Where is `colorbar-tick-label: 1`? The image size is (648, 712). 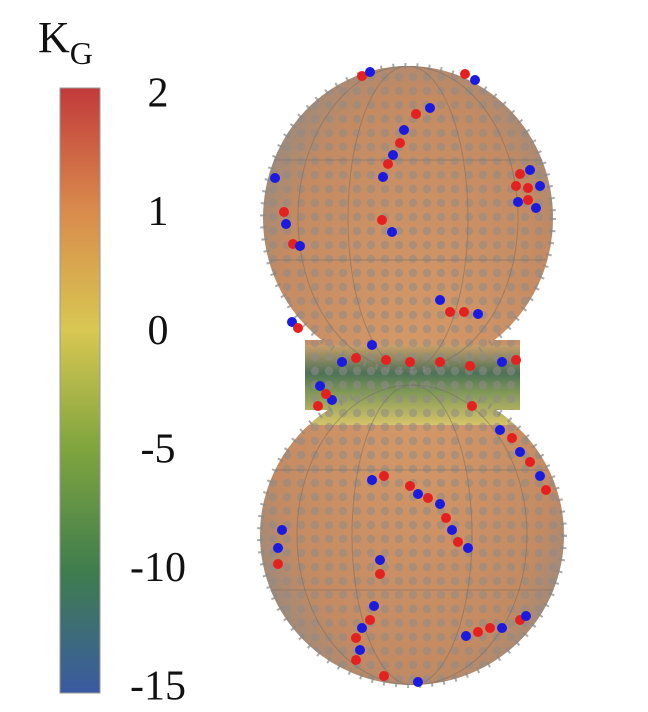
colorbar-tick-label: 1 is located at coordinates (158, 212).